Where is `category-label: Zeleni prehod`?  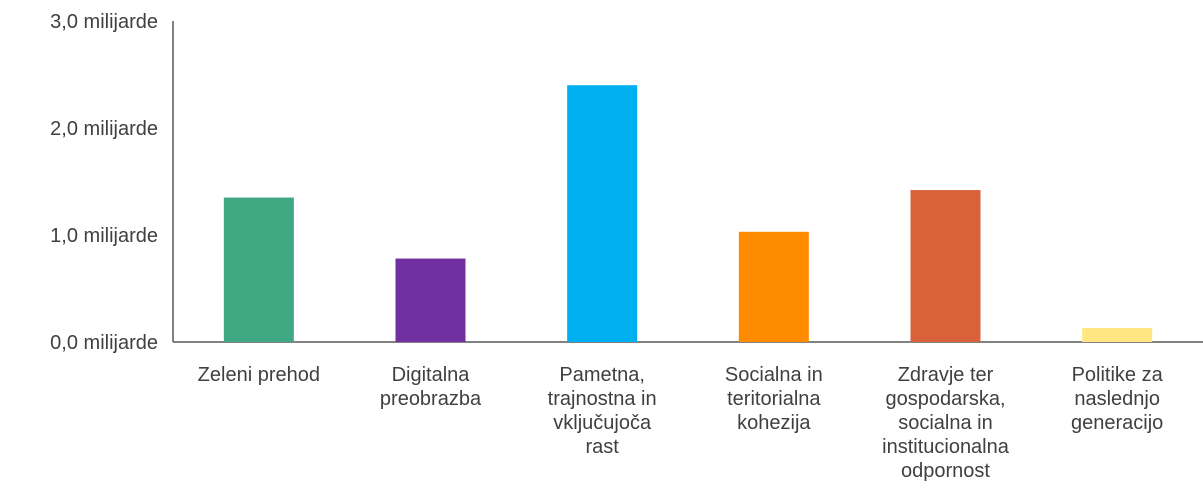
category-label: Zeleni prehod is located at coordinates (259, 375).